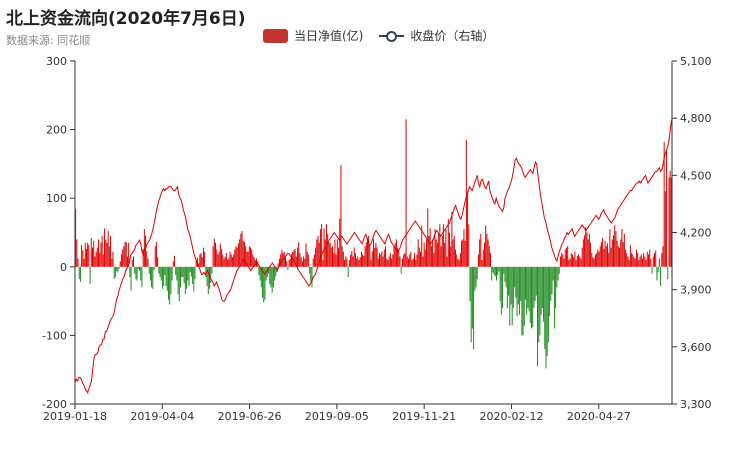 The height and width of the screenshot is (463, 750). Describe the element at coordinates (392, 36) in the screenshot. I see `legend-line-swatch` at that location.